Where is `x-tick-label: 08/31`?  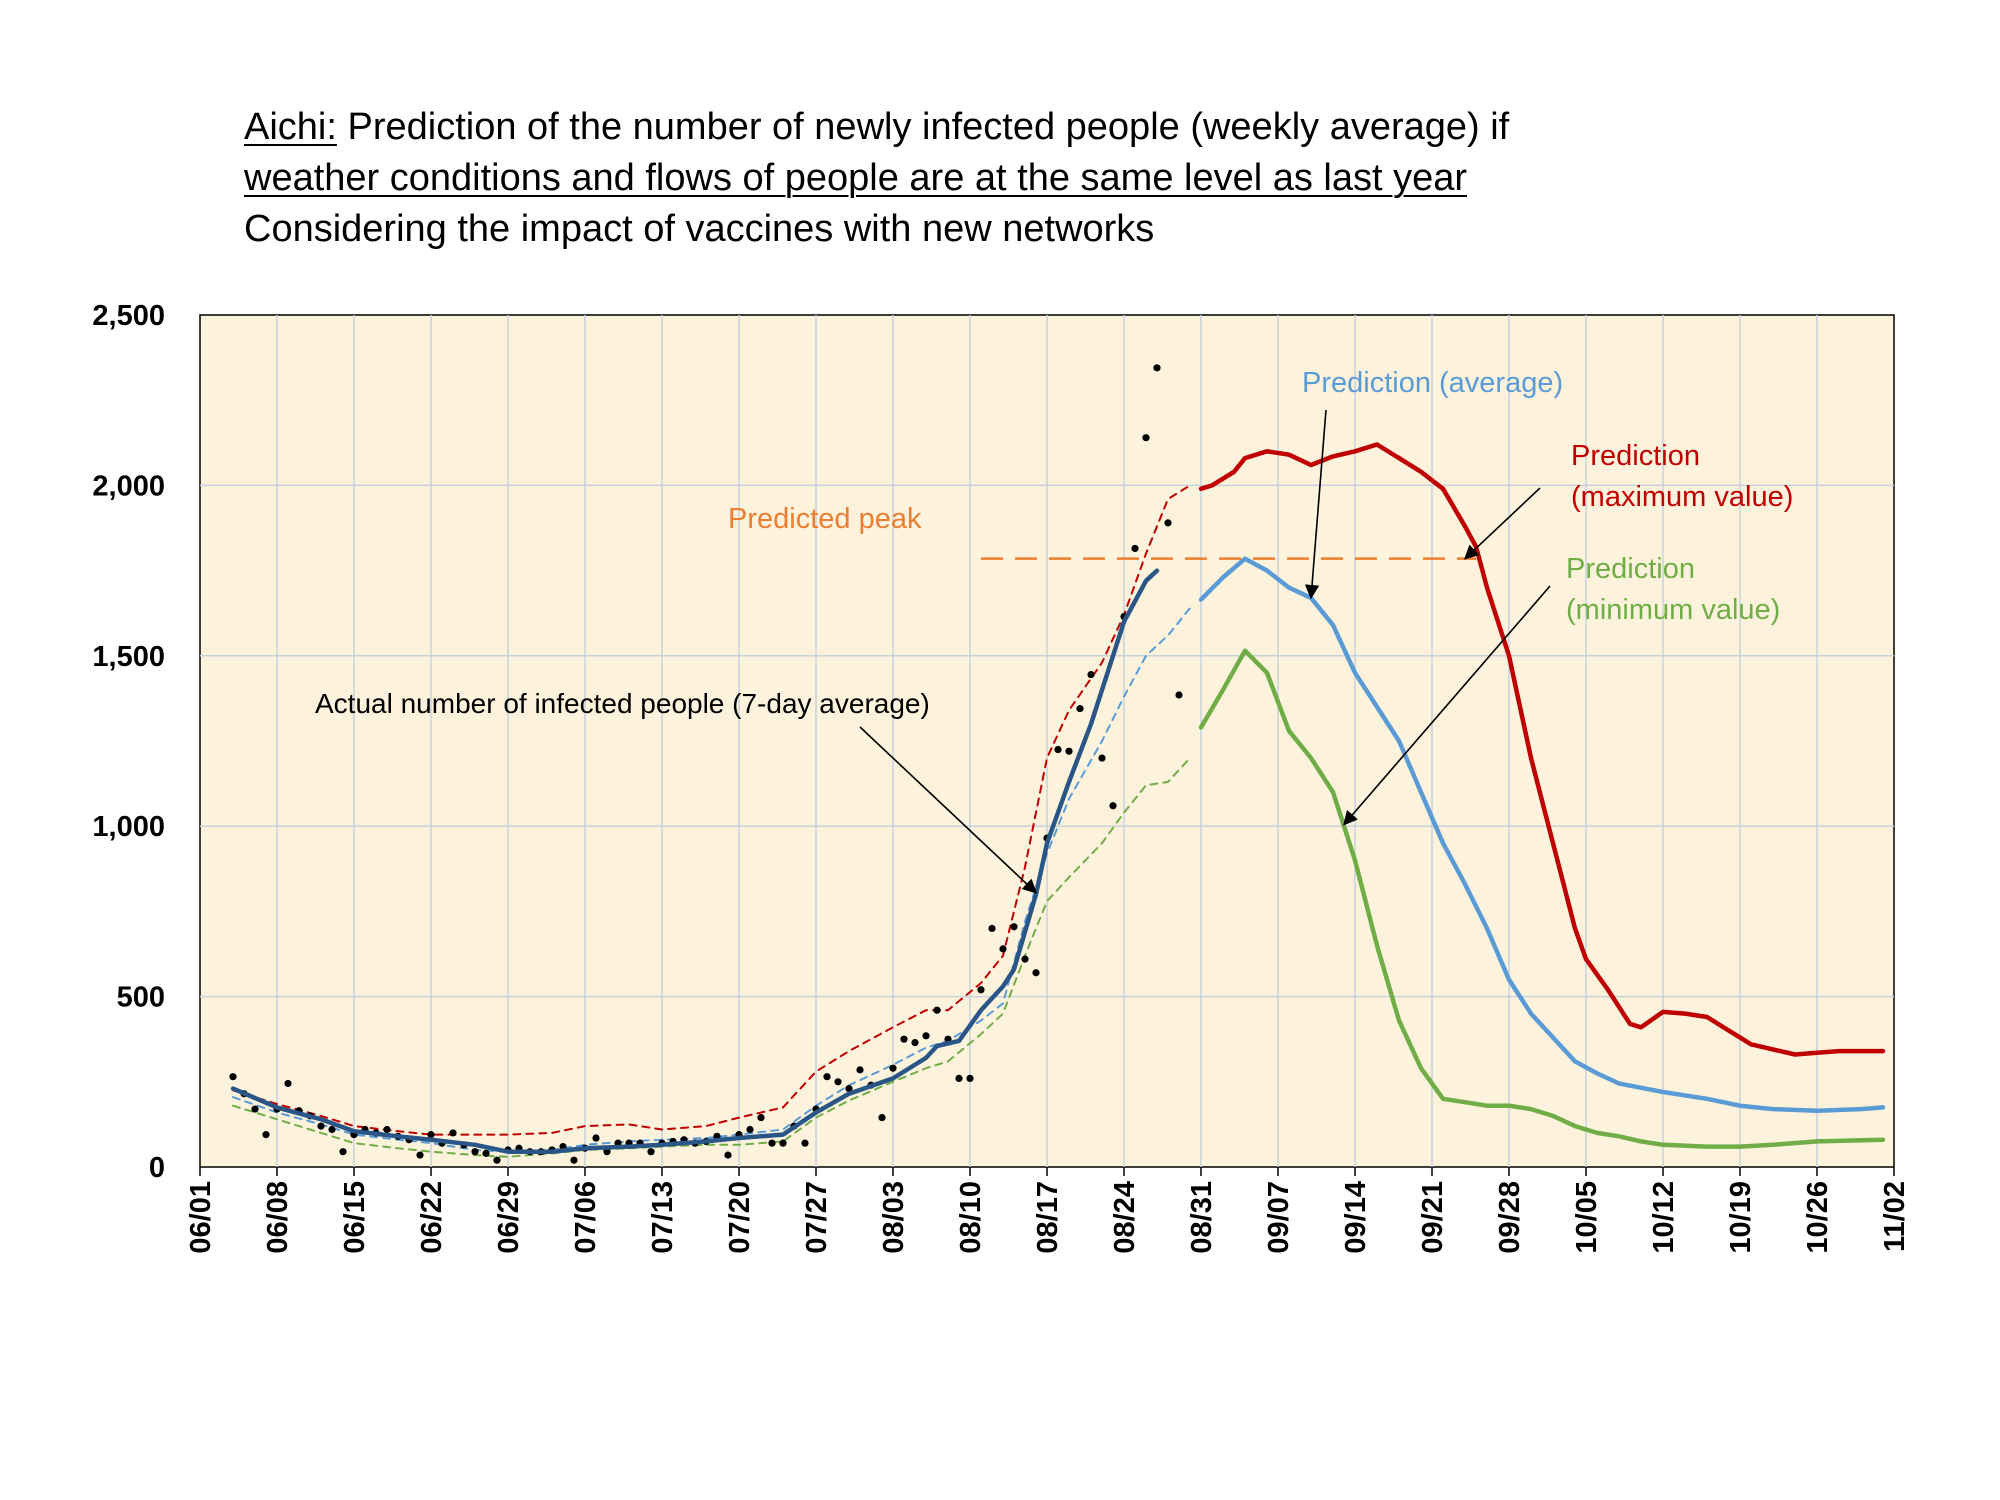 x-tick-label: 08/31 is located at coordinates (1202, 1217).